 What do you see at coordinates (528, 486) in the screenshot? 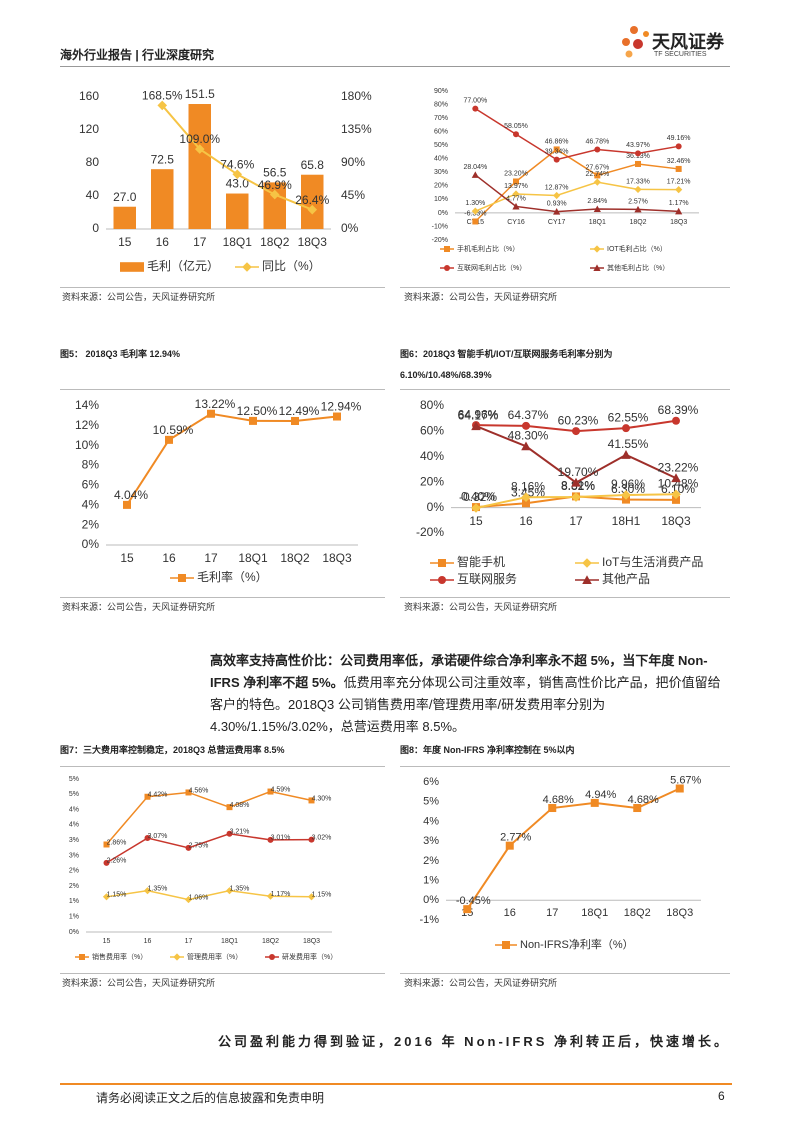
I see `value-label: 8.16%` at bounding box center [528, 486].